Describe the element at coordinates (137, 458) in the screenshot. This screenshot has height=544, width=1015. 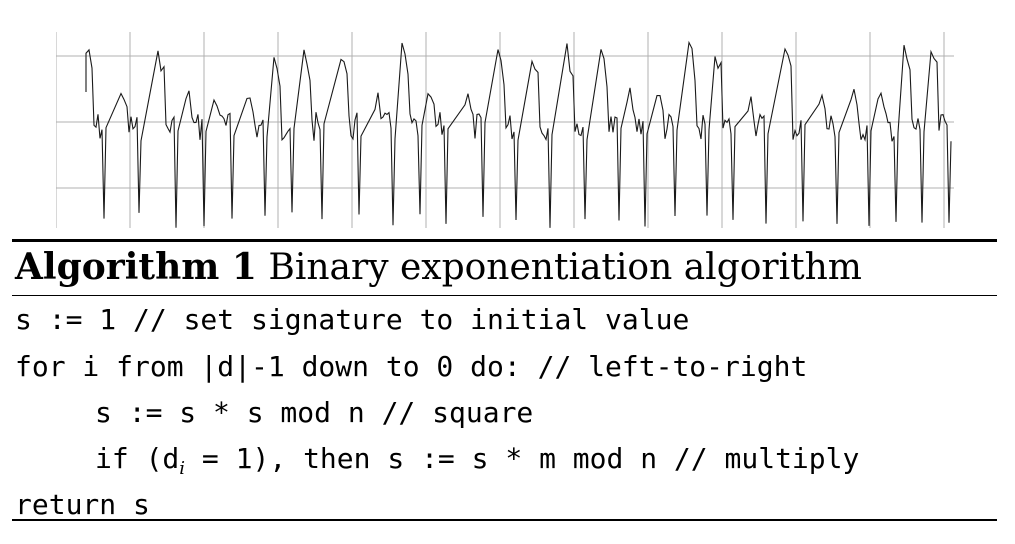
I see `code-line-4-pre: if (d` at that location.